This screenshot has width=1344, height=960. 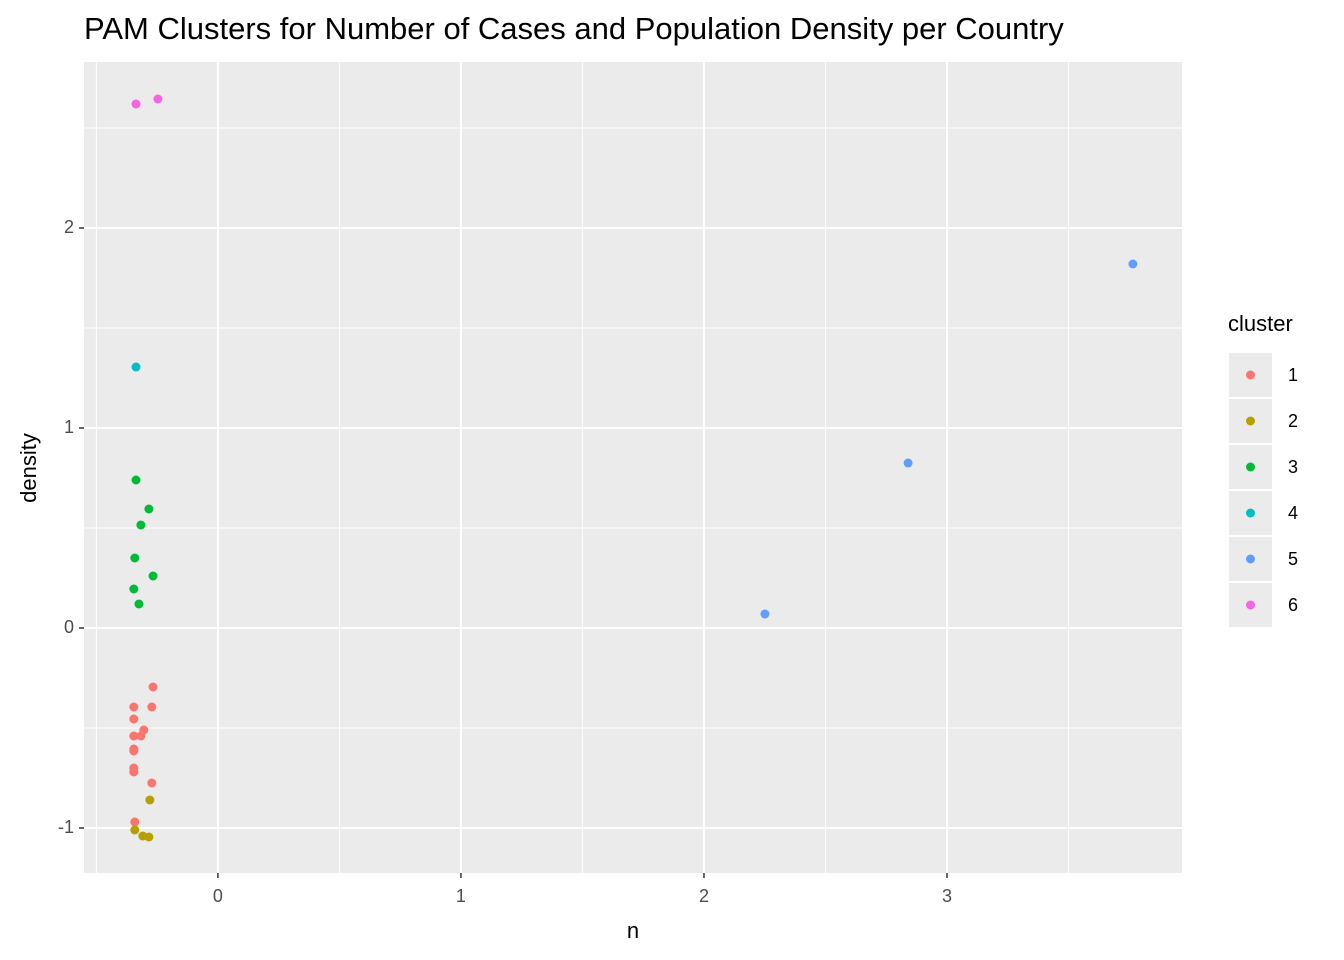 I want to click on legend-label: 6, so click(x=1293, y=605).